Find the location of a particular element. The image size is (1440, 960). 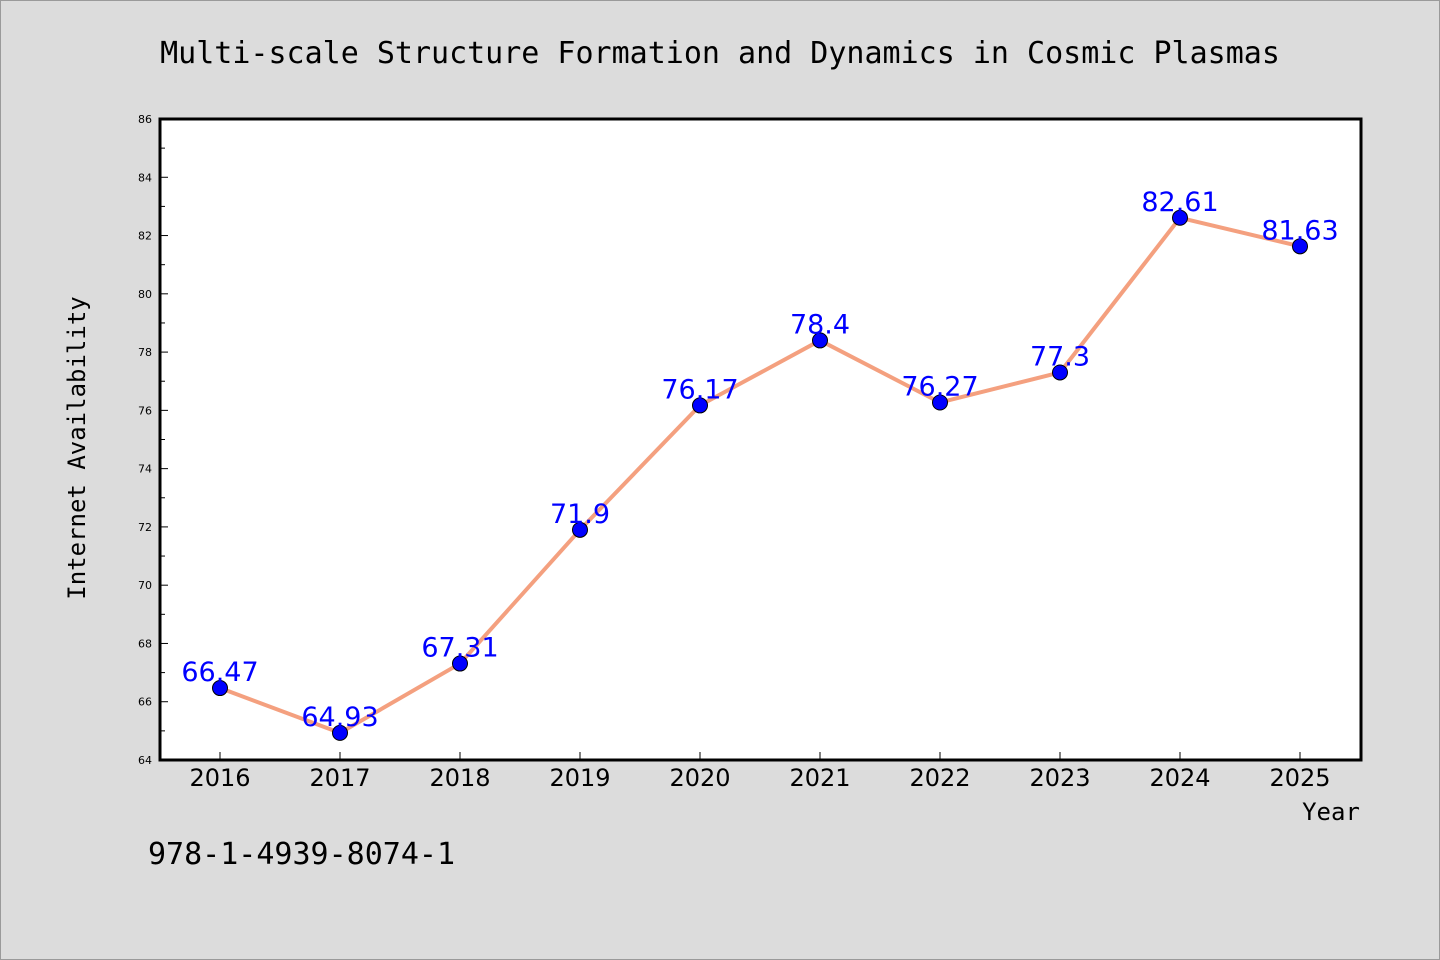

y-tick-label: 72 is located at coordinates (145, 527).